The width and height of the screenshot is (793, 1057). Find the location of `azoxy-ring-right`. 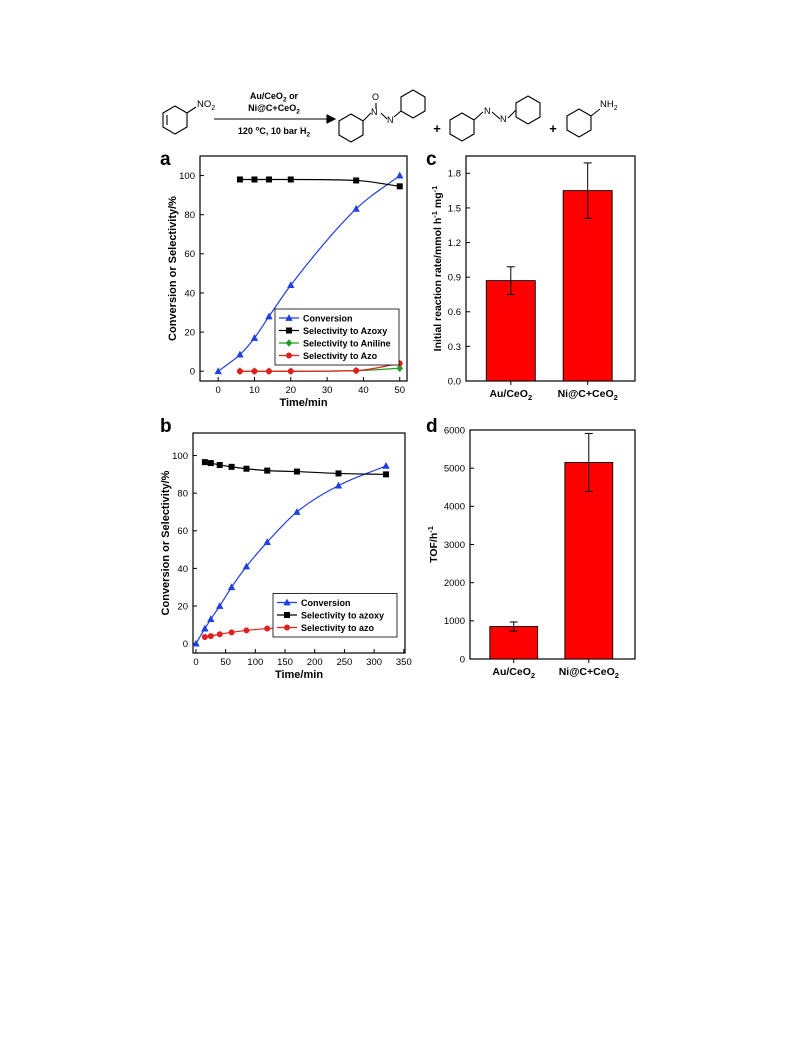

azoxy-ring-right is located at coordinates (413, 104).